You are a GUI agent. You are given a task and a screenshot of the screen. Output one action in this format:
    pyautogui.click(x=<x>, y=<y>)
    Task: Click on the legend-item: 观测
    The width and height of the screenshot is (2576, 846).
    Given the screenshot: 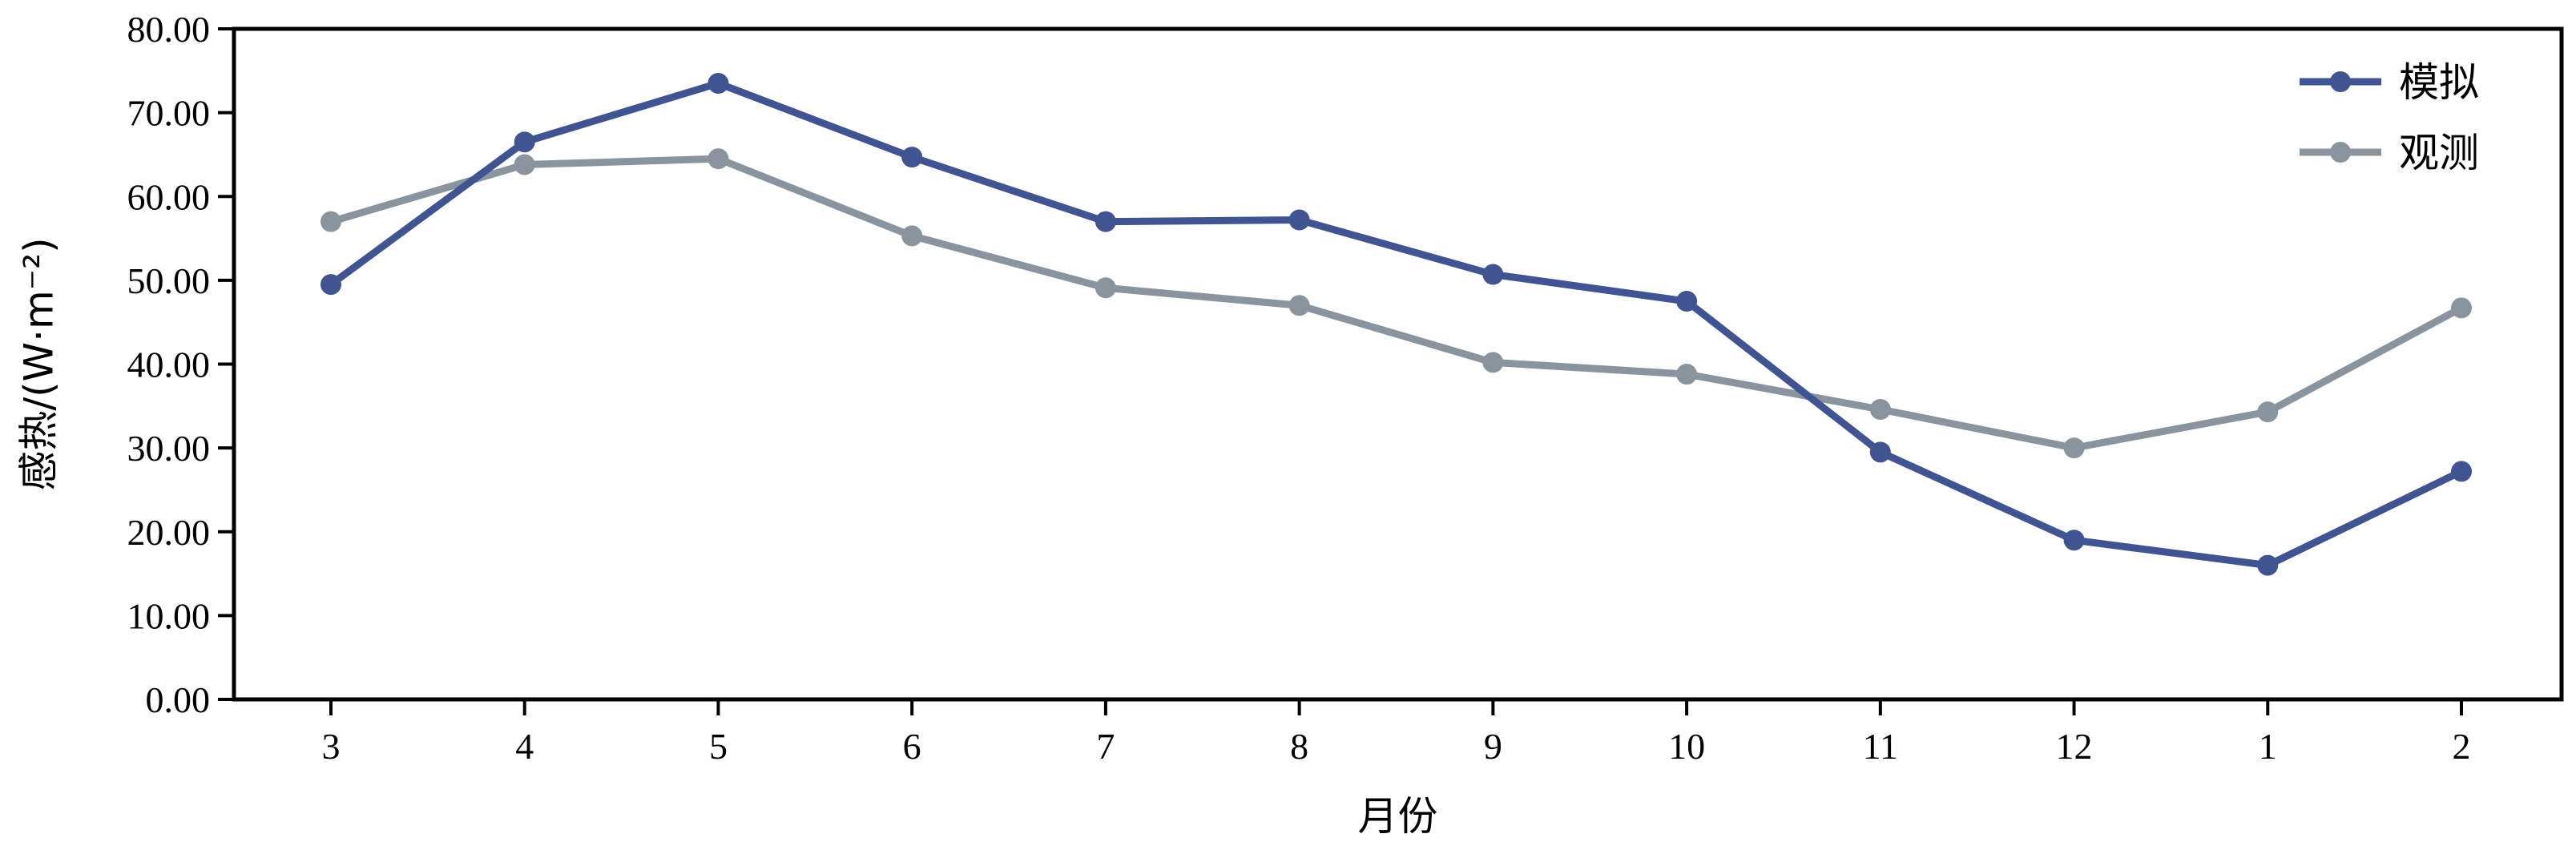 What is the action you would take?
    pyautogui.click(x=2389, y=153)
    